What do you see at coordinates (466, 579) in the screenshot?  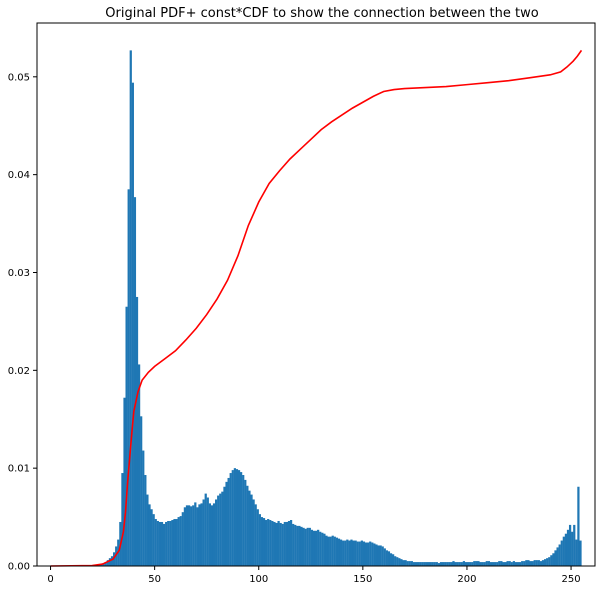 I see `x-tick-label: 200` at bounding box center [466, 579].